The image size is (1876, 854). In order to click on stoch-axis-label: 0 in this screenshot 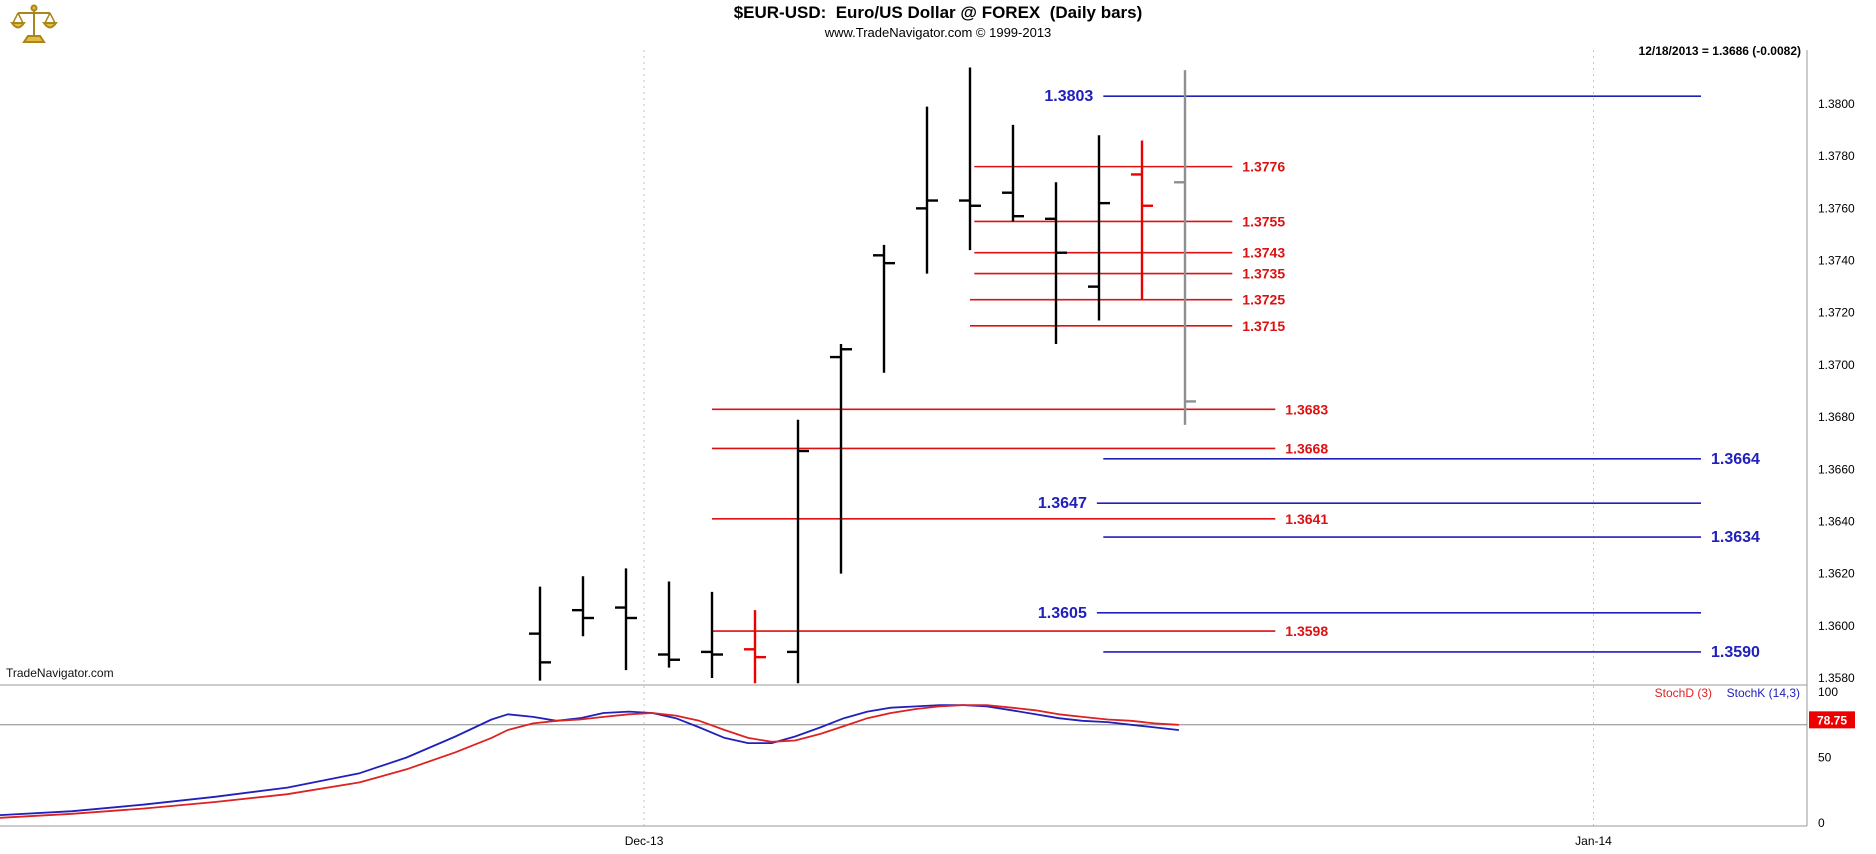, I will do `click(1821, 823)`.